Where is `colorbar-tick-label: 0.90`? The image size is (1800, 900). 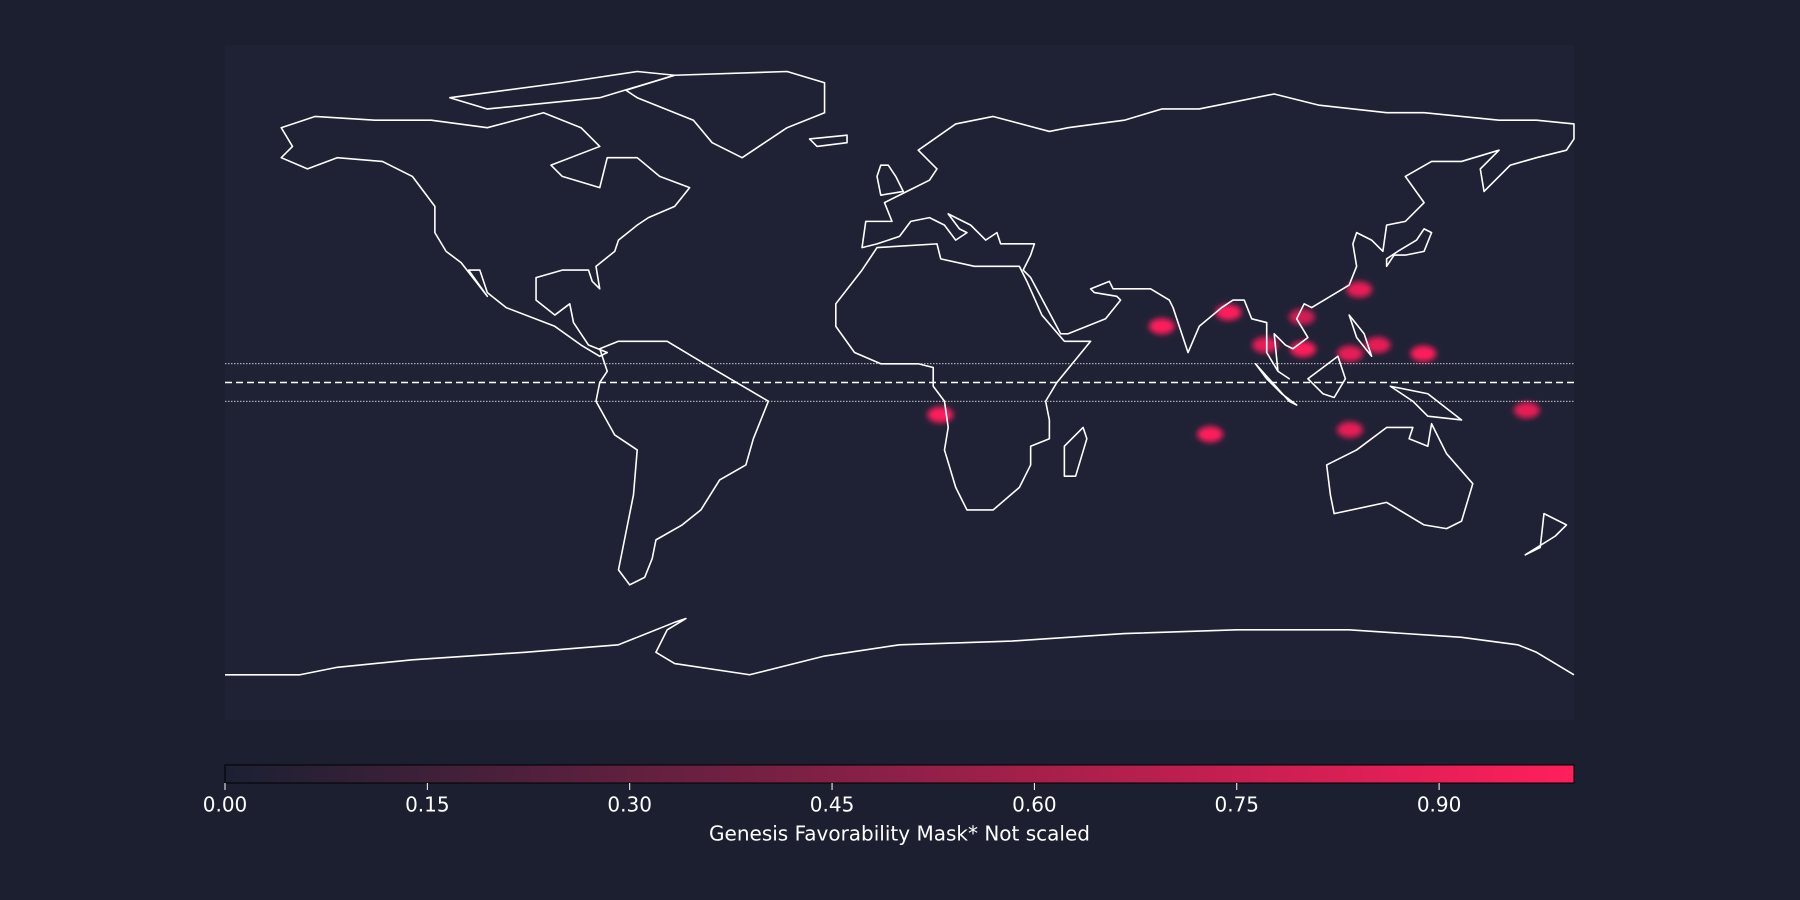
colorbar-tick-label: 0.90 is located at coordinates (1439, 805).